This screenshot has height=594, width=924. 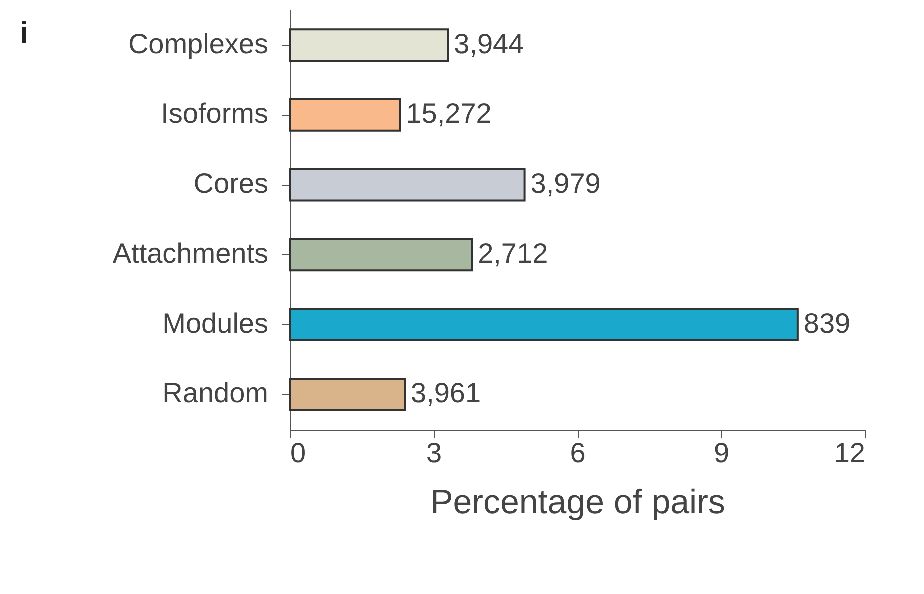 I want to click on y-tick-label: Complexes, so click(x=198, y=44).